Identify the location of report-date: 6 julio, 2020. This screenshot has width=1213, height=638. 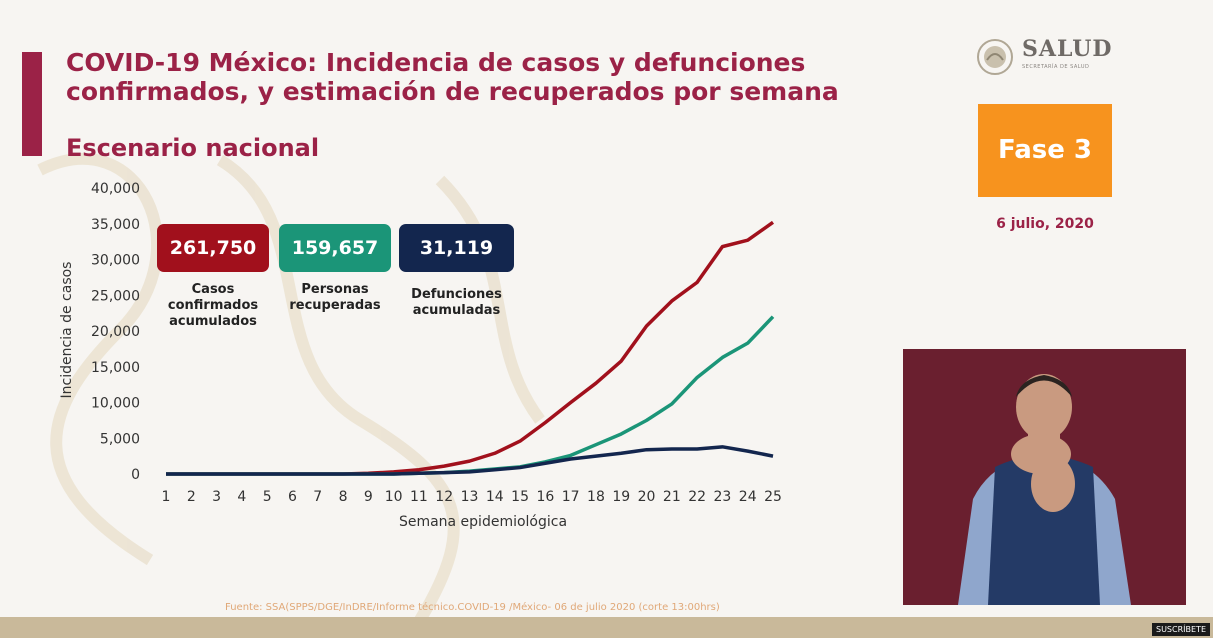
(1045, 224).